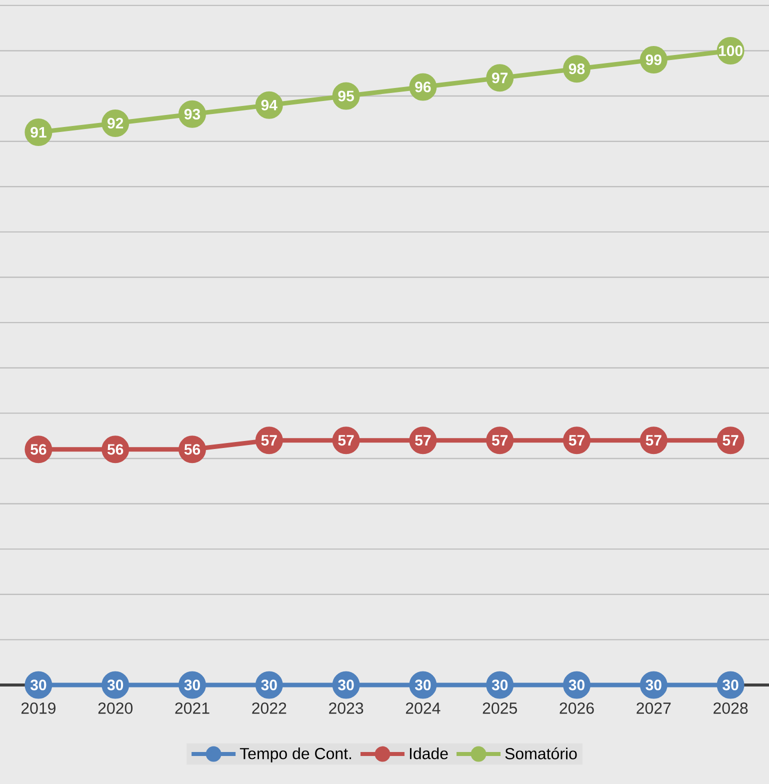 Image resolution: width=769 pixels, height=784 pixels. What do you see at coordinates (730, 50) in the screenshot?
I see `data-label: 100` at bounding box center [730, 50].